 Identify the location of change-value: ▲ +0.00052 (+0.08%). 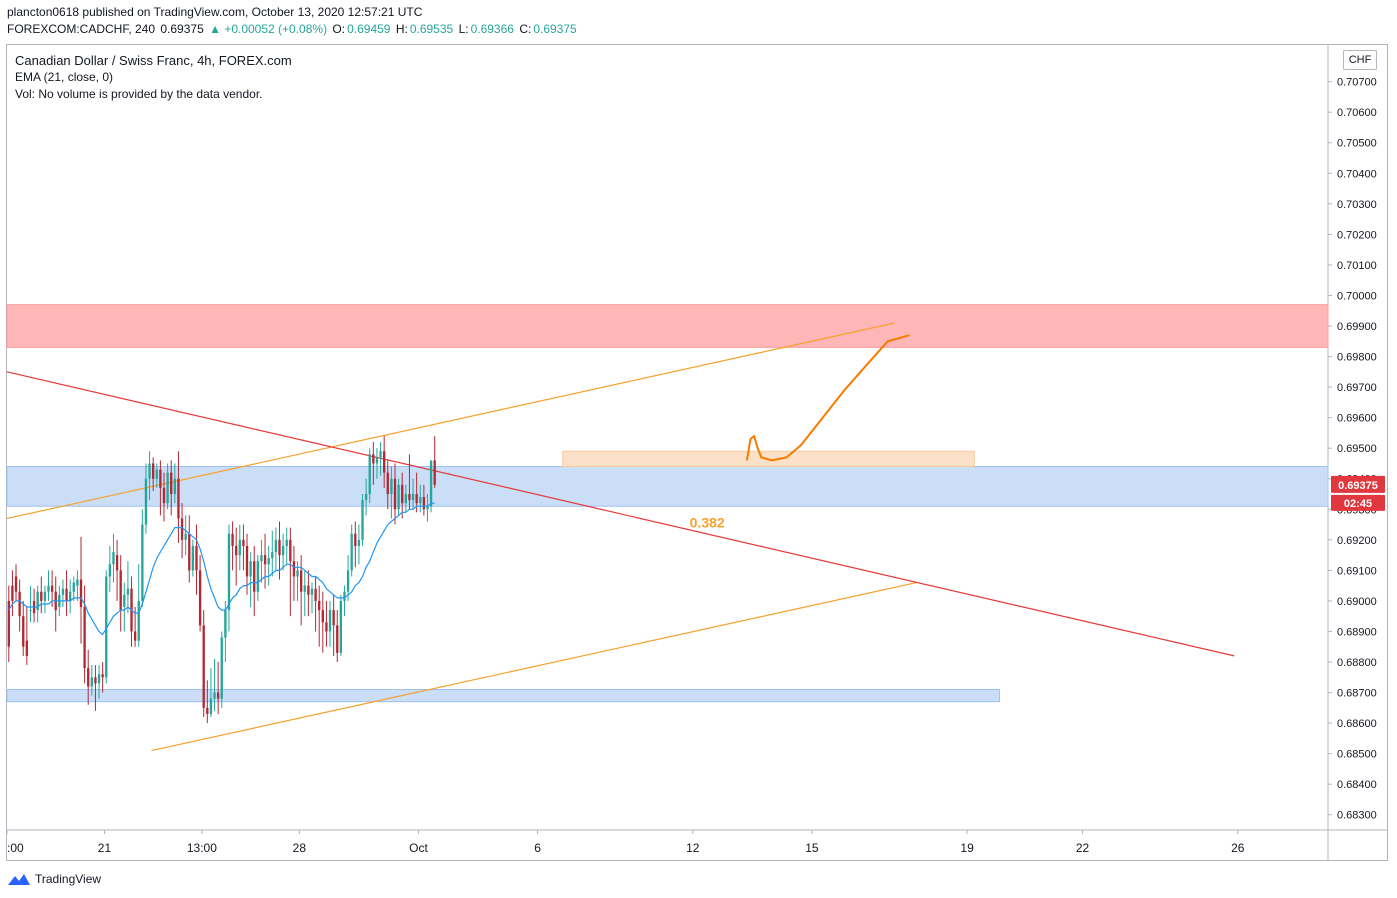
(268, 29).